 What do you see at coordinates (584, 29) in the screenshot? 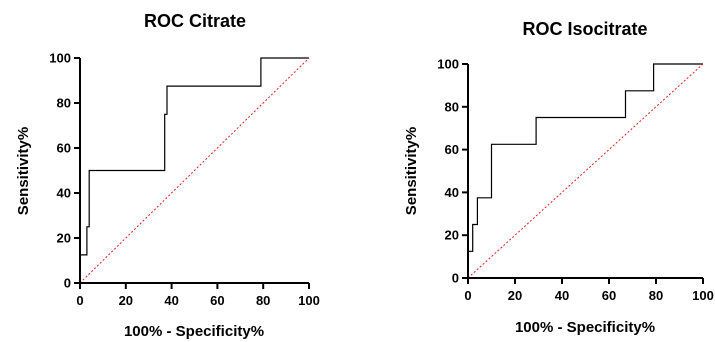
I see `chart-title: ROC Isocitrate` at bounding box center [584, 29].